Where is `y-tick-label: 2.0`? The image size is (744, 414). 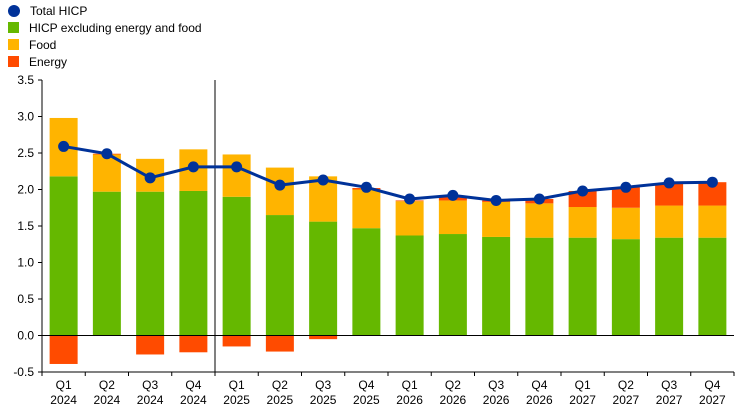
y-tick-label: 2.0 is located at coordinates (25, 190).